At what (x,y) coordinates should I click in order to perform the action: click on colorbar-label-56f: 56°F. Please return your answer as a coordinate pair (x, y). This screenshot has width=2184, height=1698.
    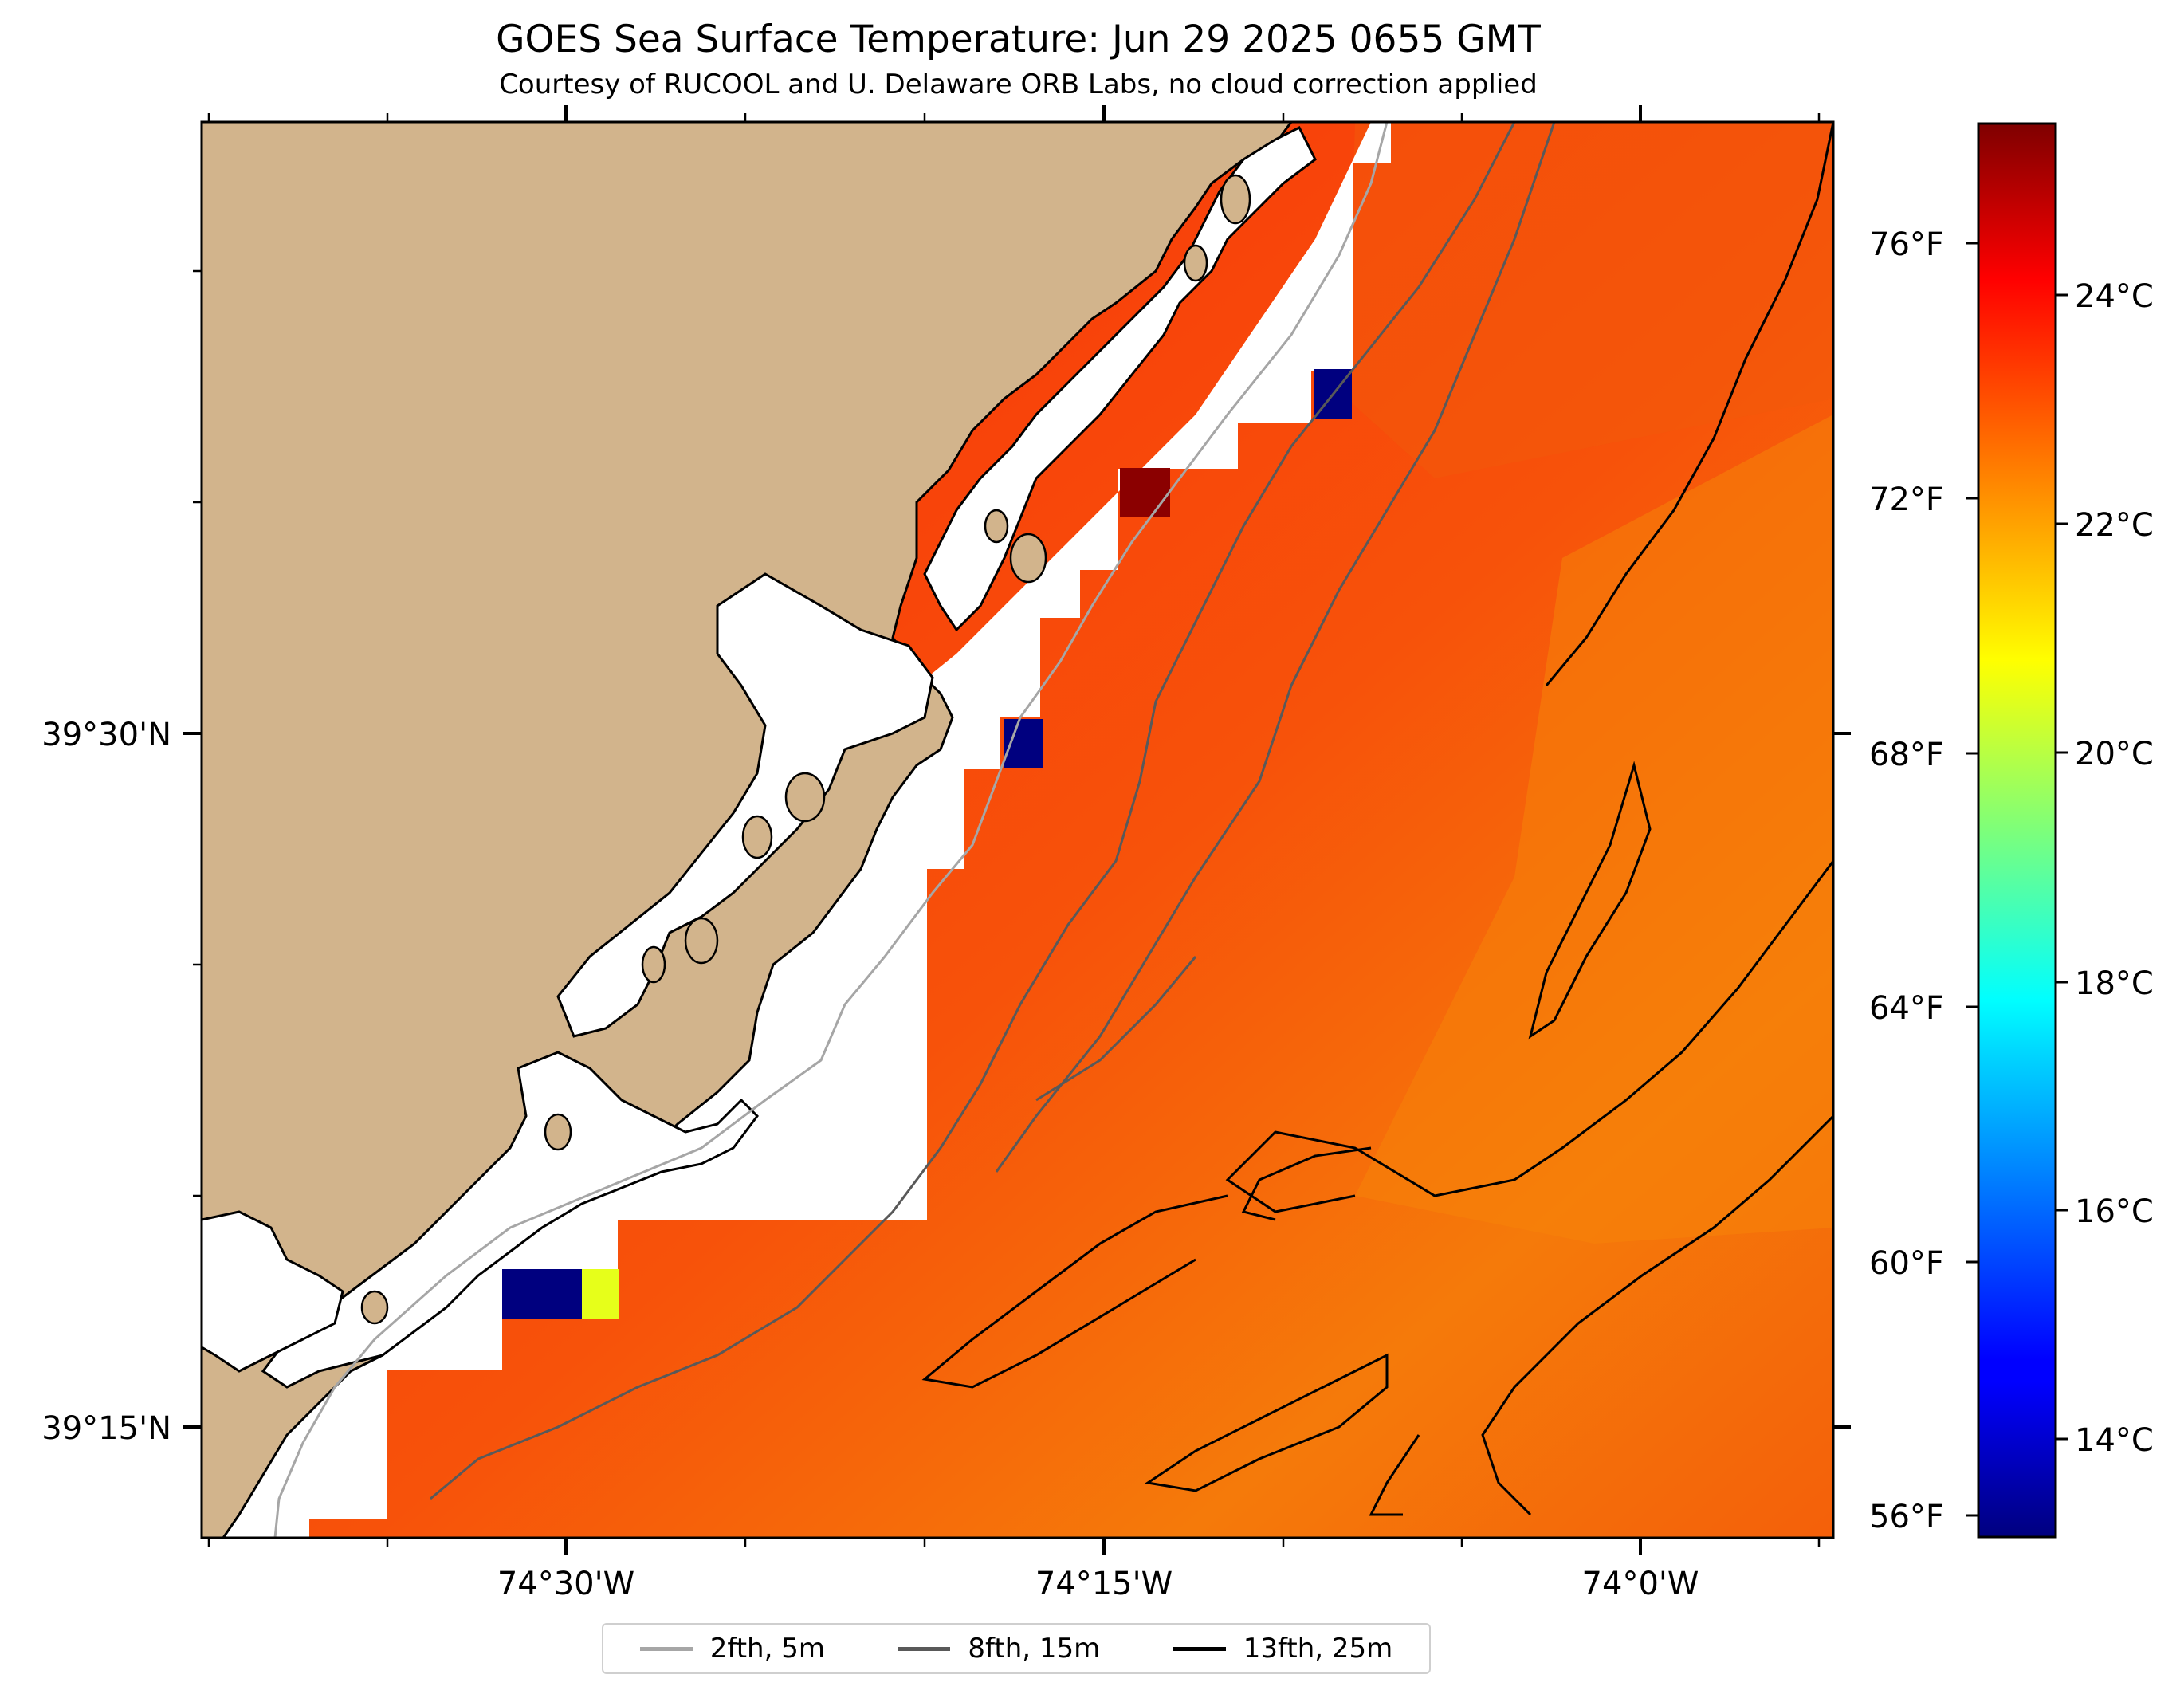
    Looking at the image, I should click on (1906, 1517).